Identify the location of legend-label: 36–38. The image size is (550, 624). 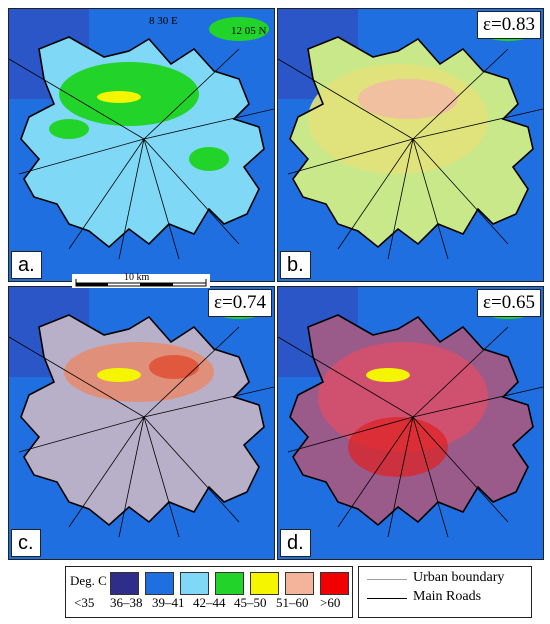
(126, 602).